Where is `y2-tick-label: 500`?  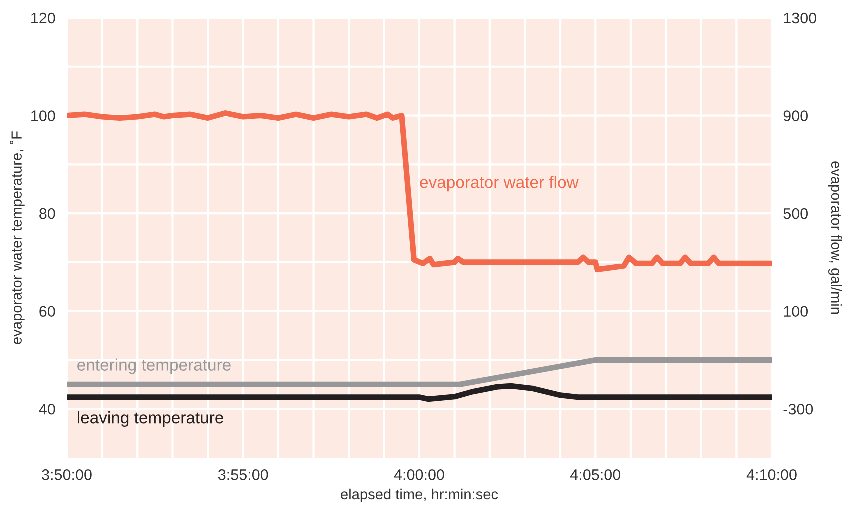
y2-tick-label: 500 is located at coordinates (796, 214).